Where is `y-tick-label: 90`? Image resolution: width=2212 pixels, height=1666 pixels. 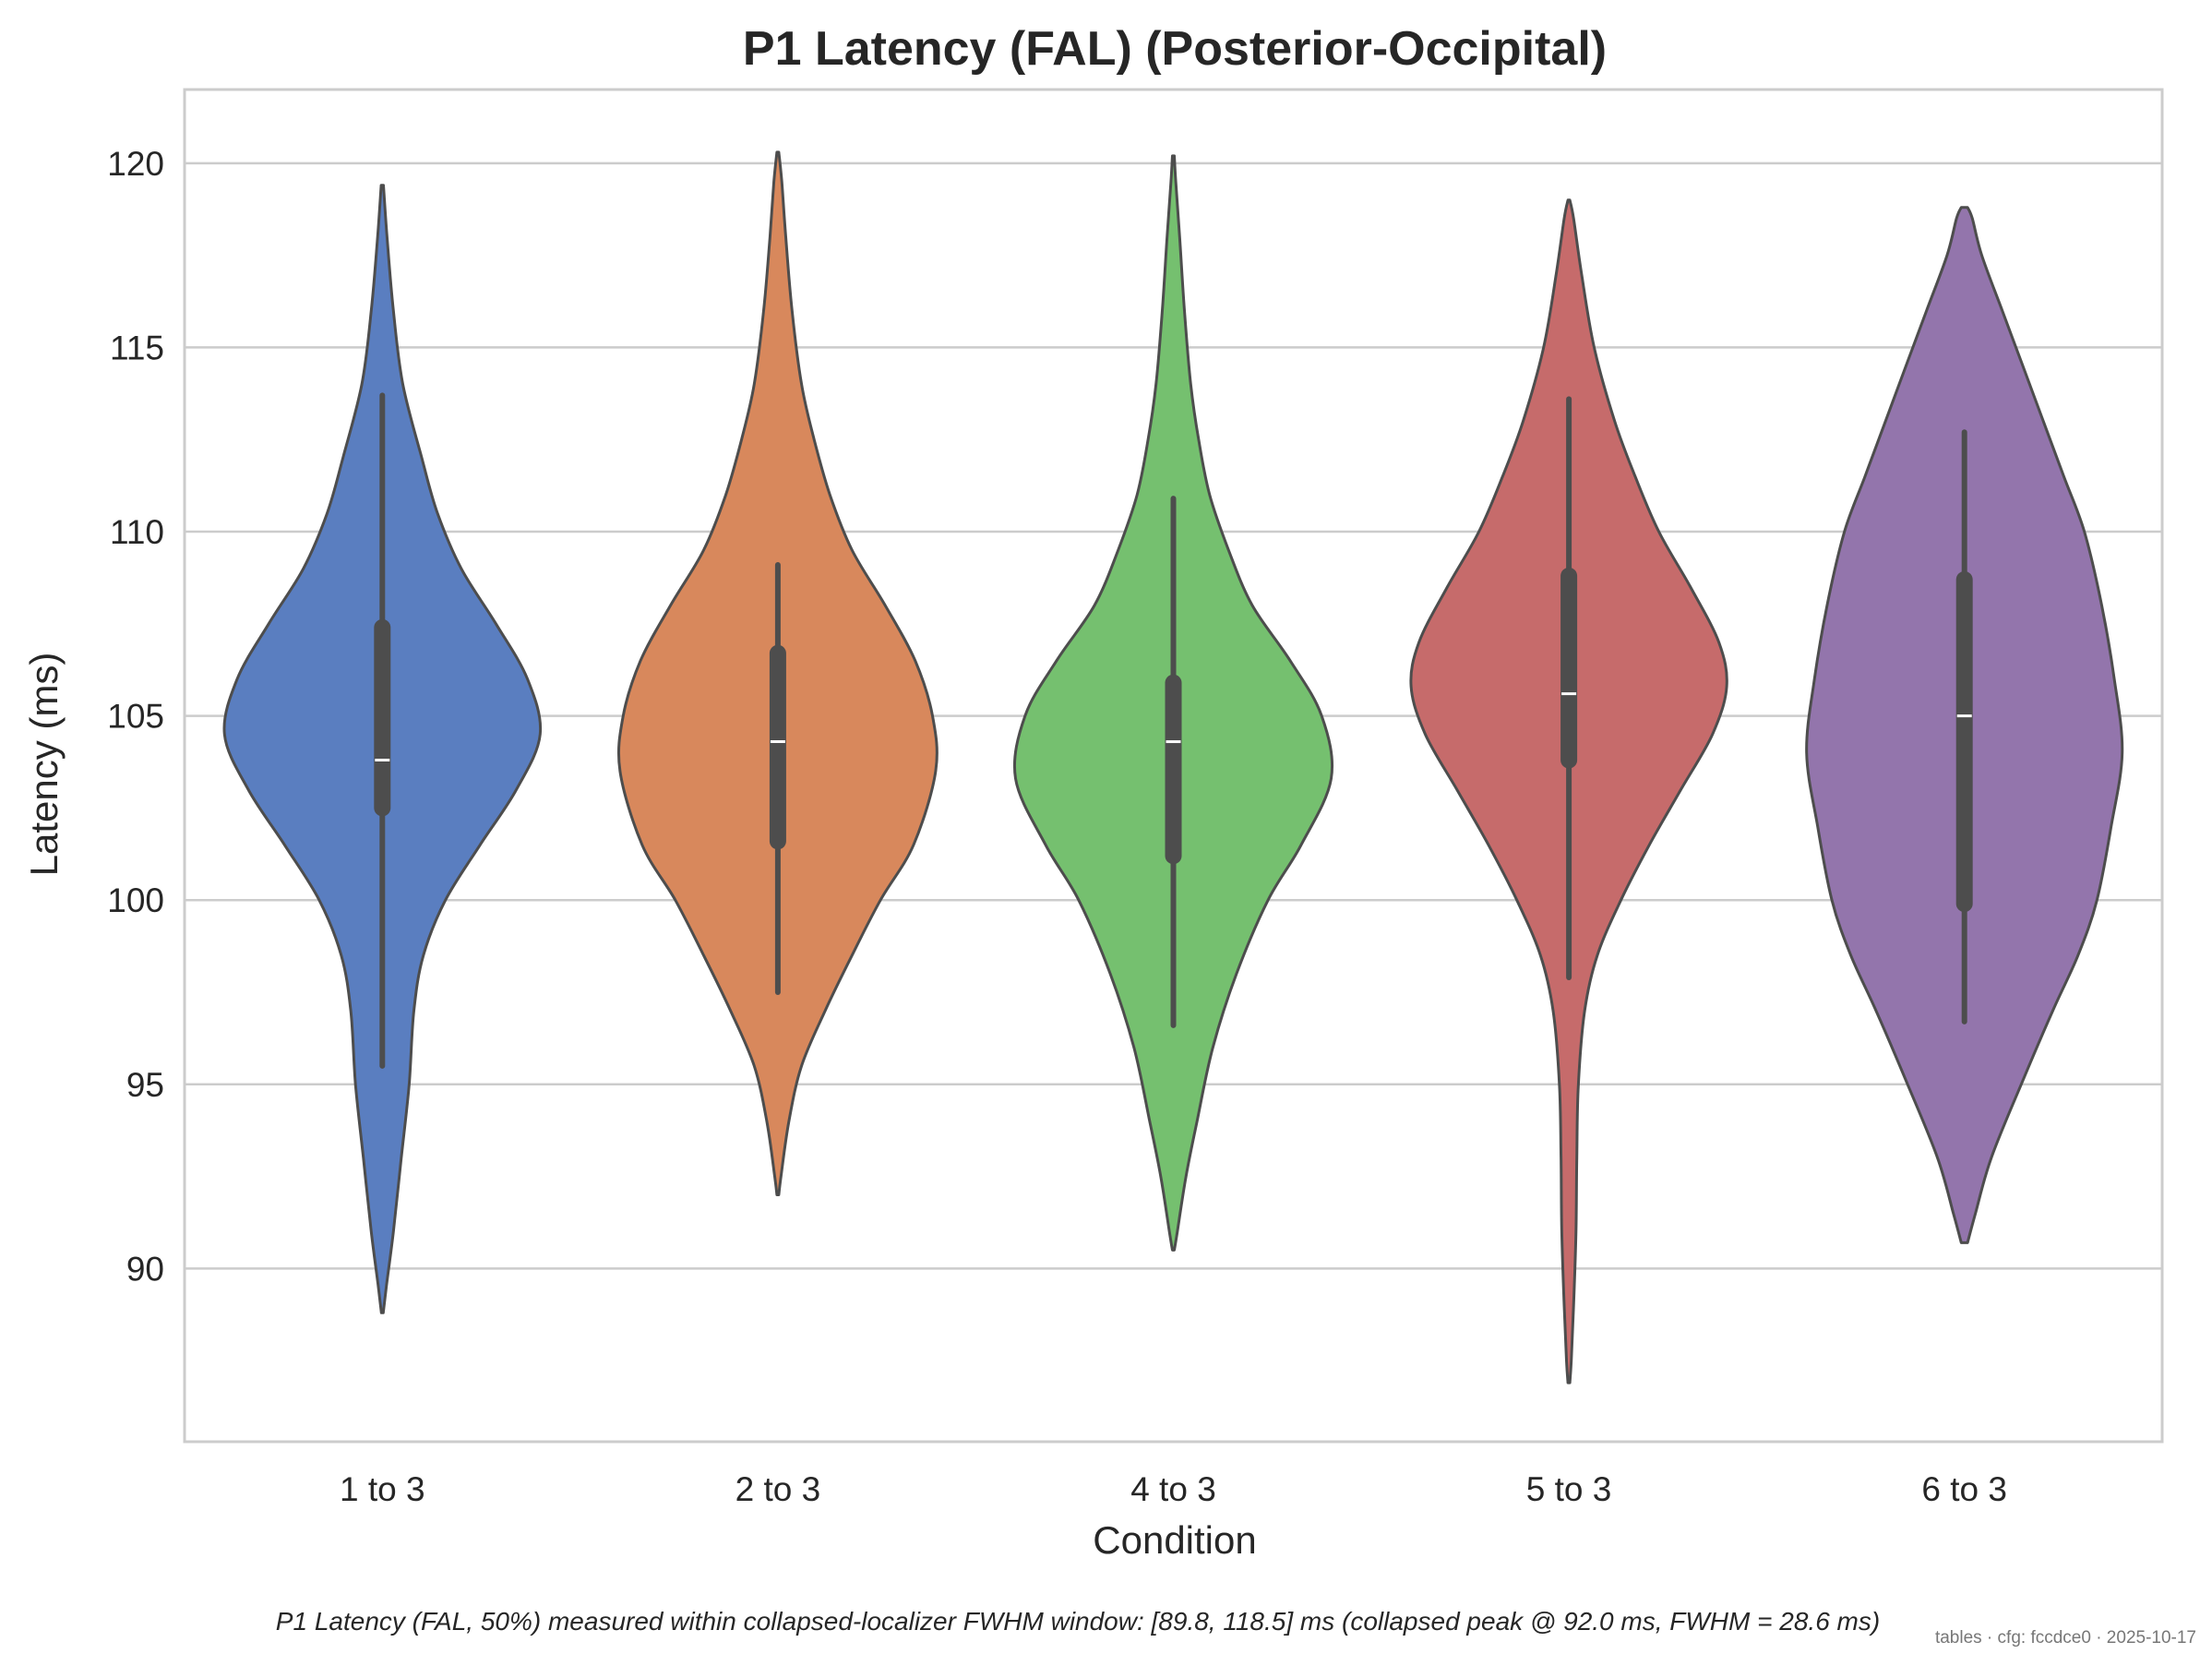
y-tick-label: 90 is located at coordinates (145, 1269).